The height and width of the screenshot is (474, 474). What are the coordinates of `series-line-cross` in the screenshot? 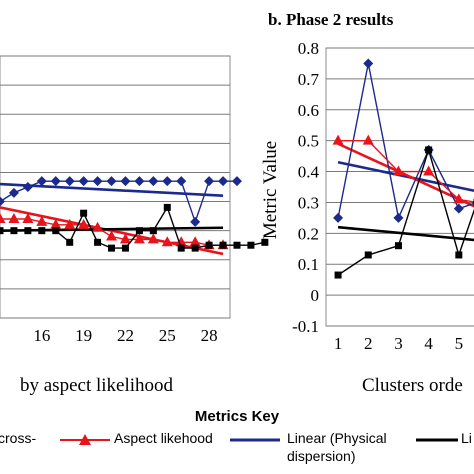 It's located at (405, 211).